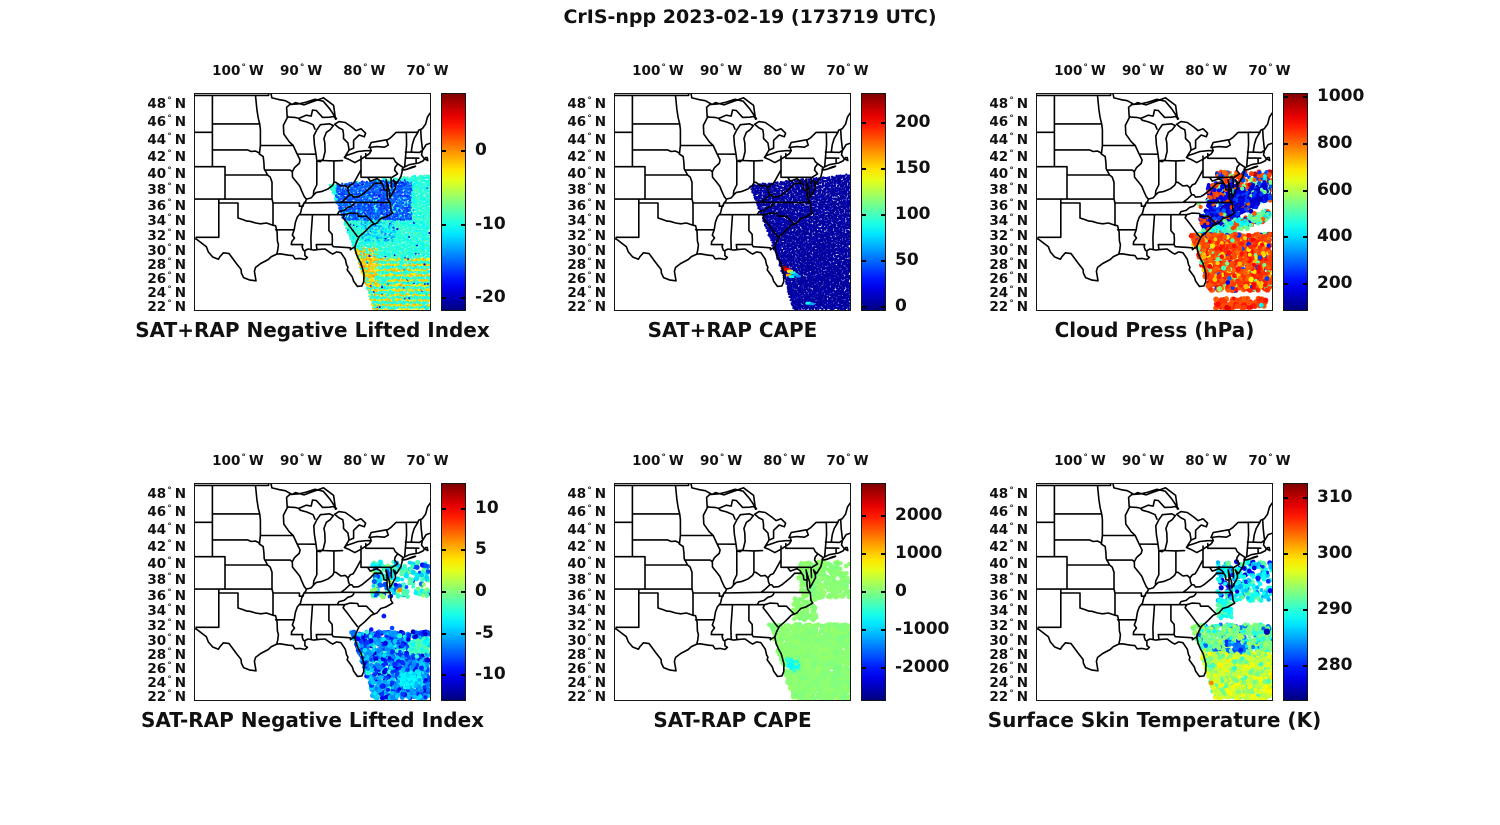 This screenshot has height=825, width=1500. I want to click on lat-tick-label: 40° N, so click(1008, 174).